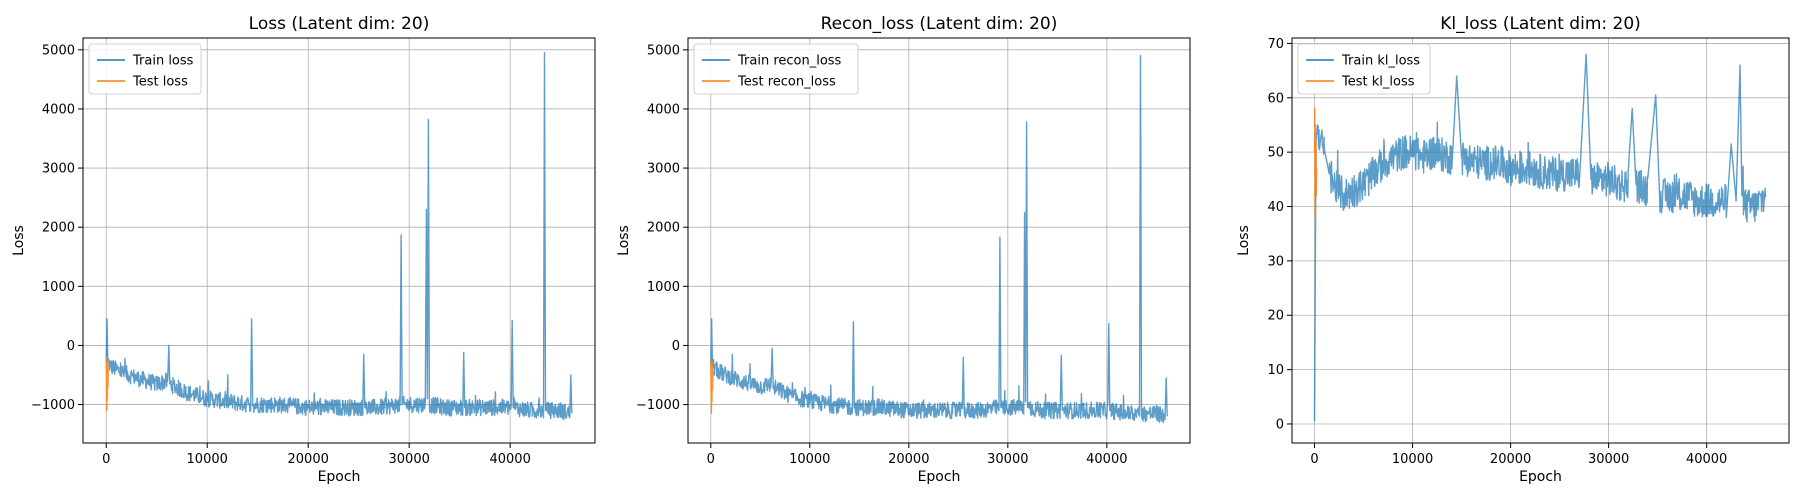  Describe the element at coordinates (1275, 44) in the screenshot. I see `y-tick-label: 70` at that location.